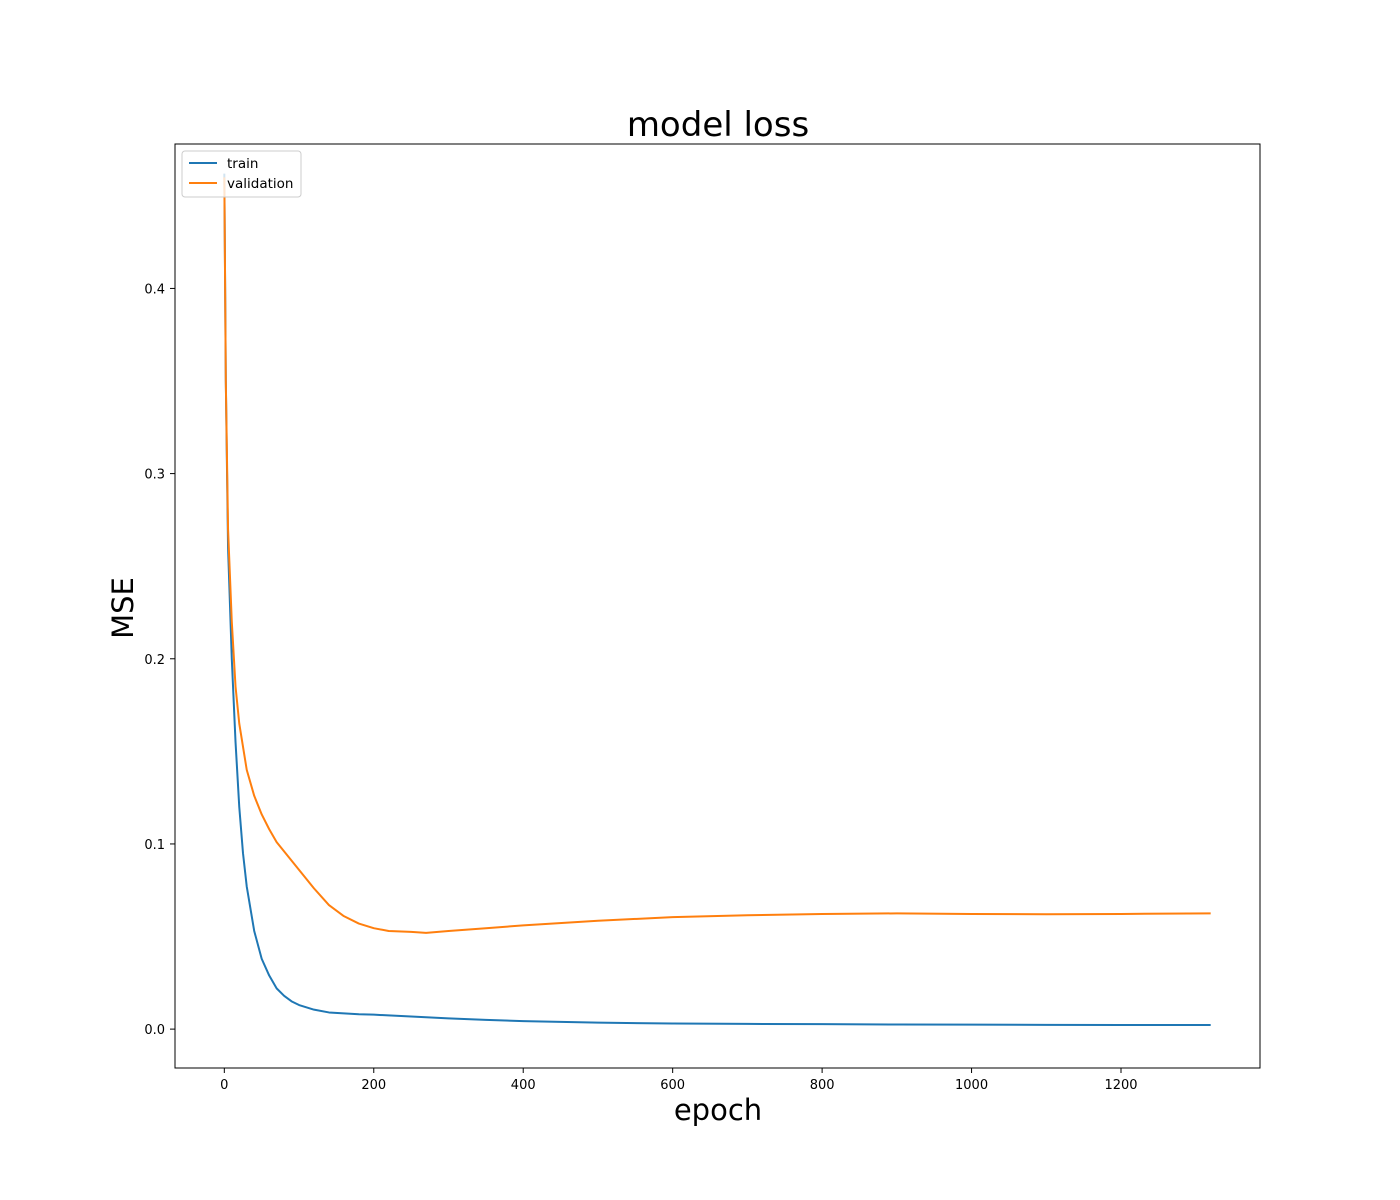 This screenshot has width=1400, height=1200. I want to click on x-axis-ticks: 0 200 400 600 800 1000 1200, so click(679, 1080).